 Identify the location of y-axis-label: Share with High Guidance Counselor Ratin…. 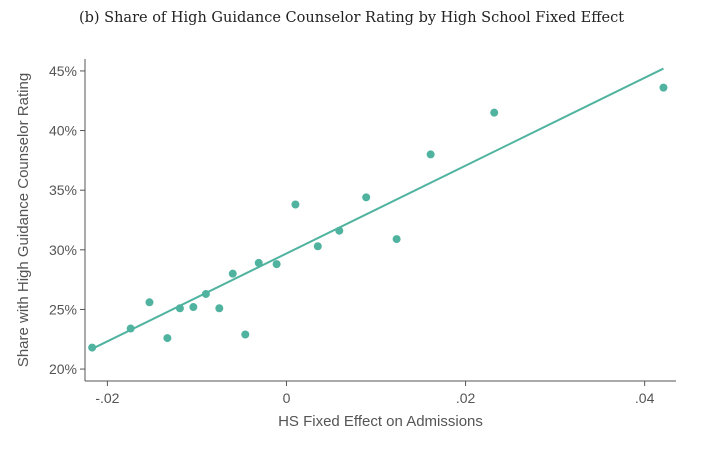
(23, 220).